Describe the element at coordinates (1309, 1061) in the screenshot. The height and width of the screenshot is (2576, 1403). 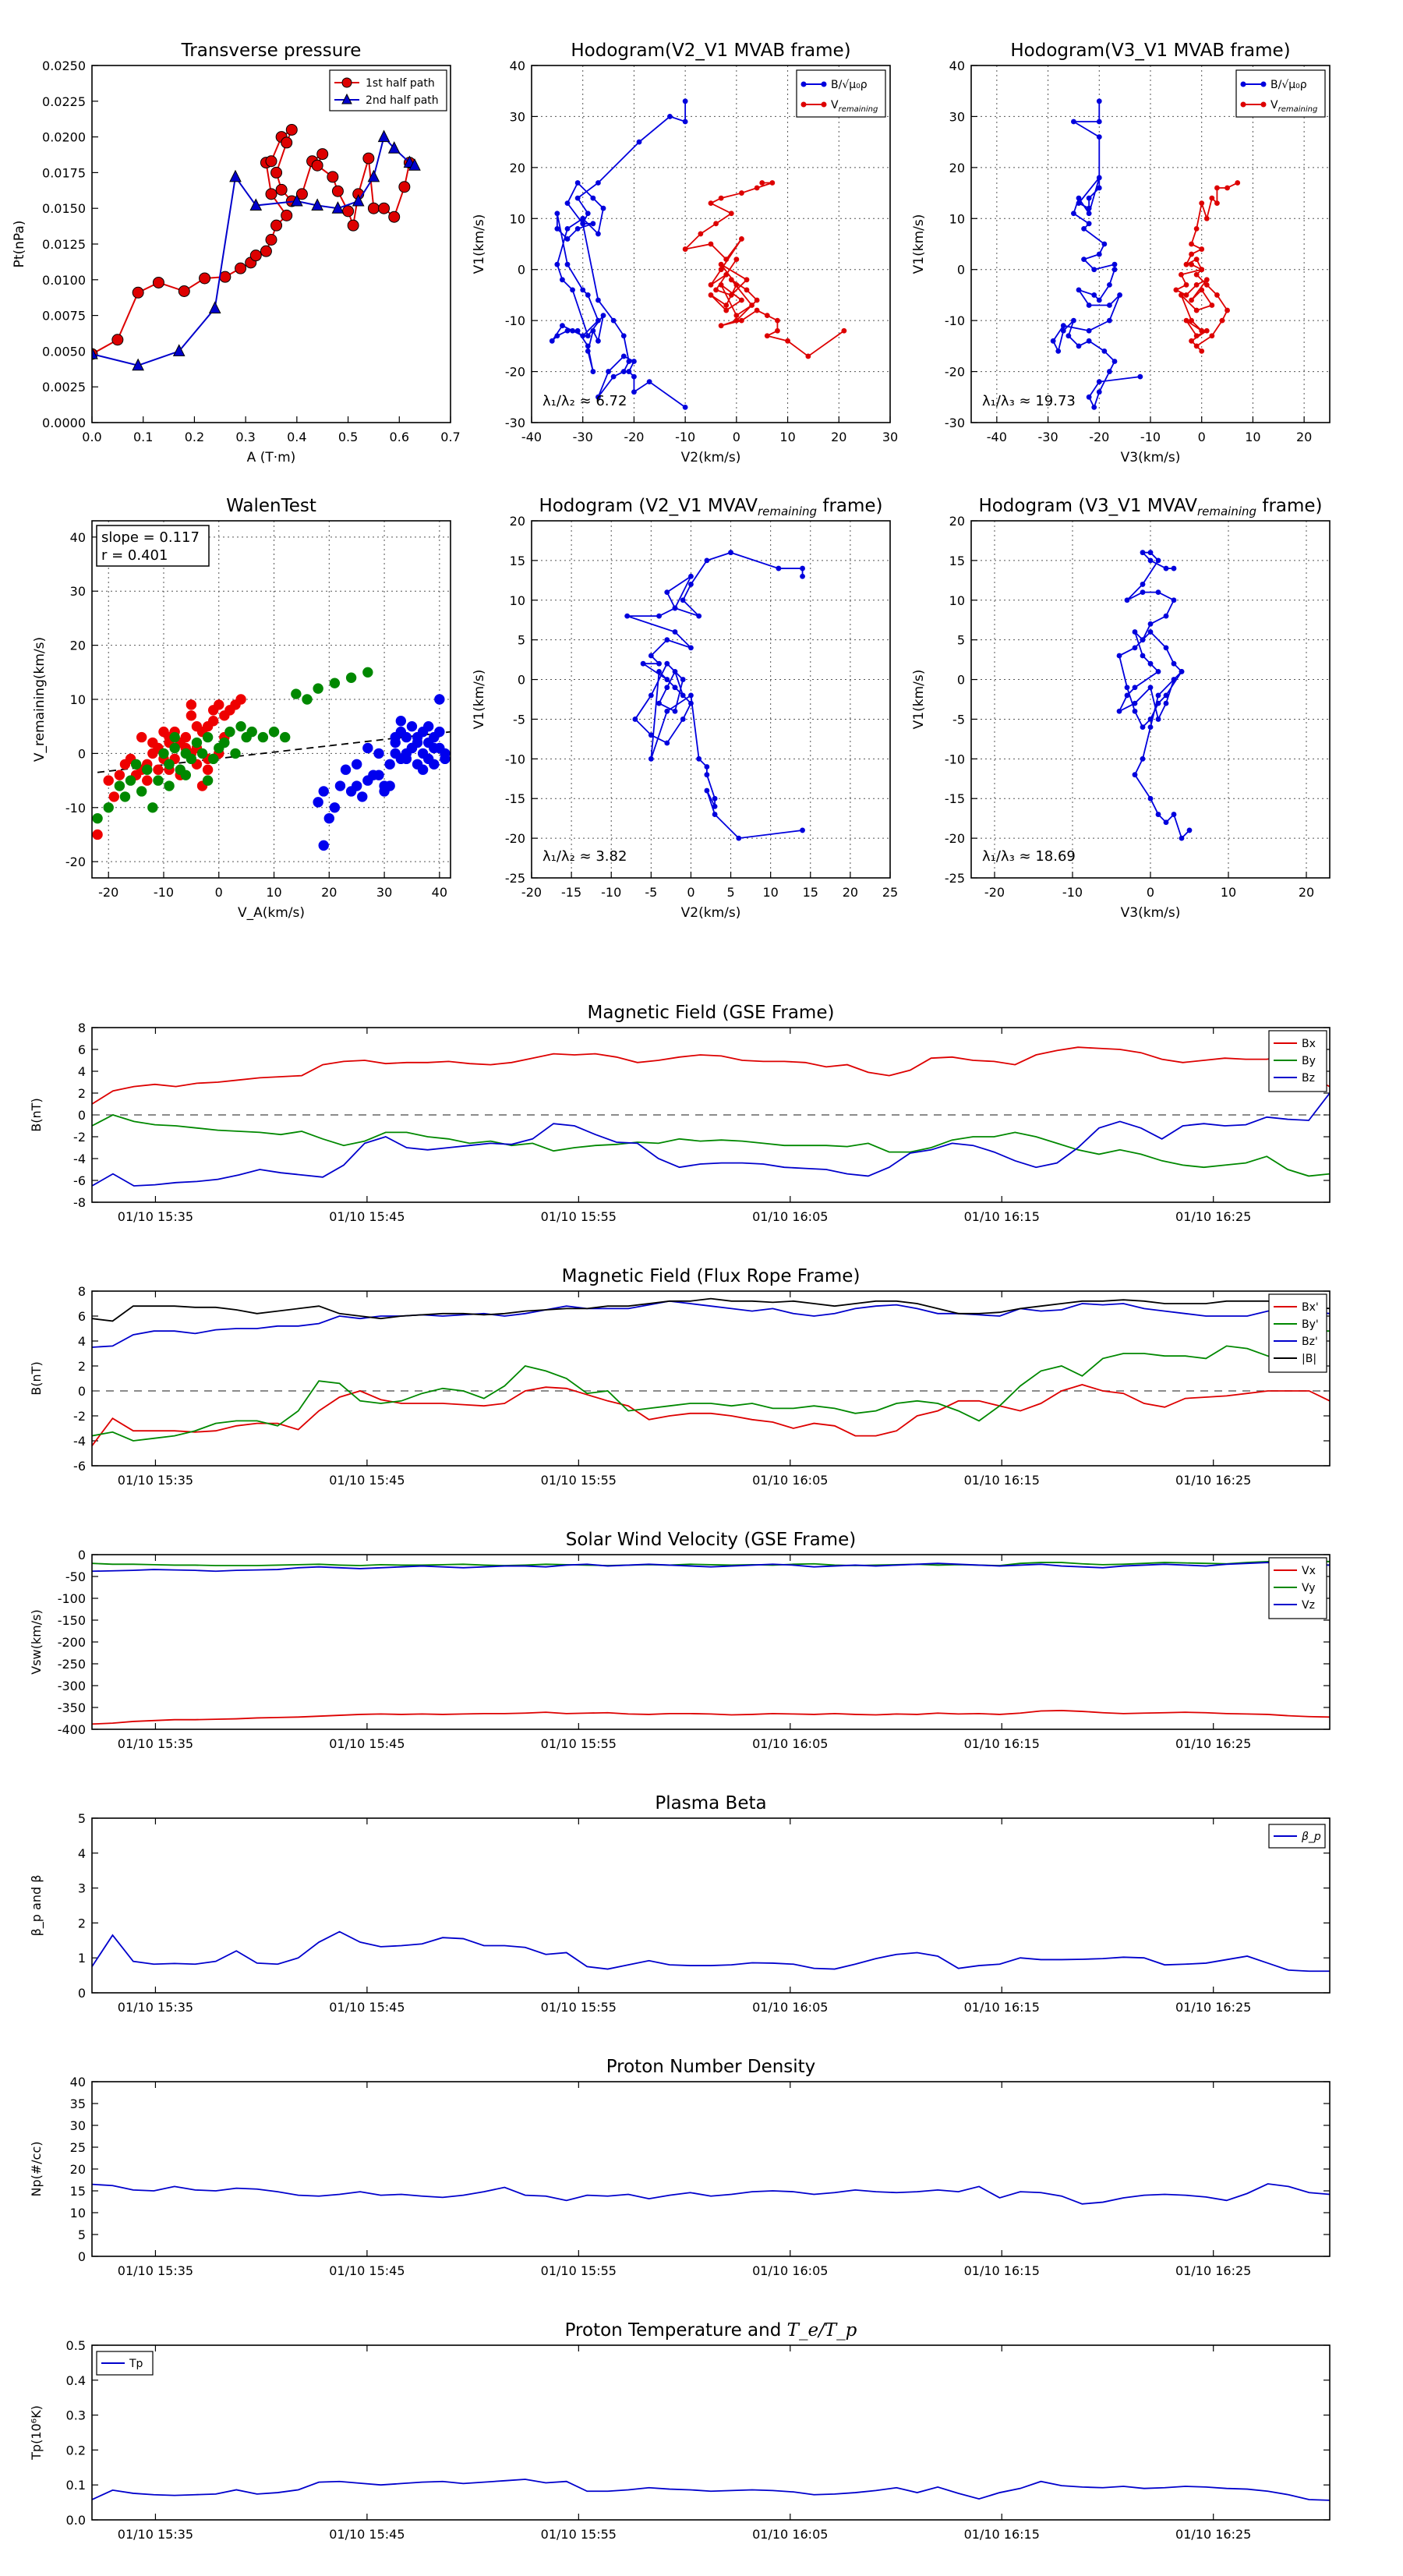
I see `legend-label: By` at that location.